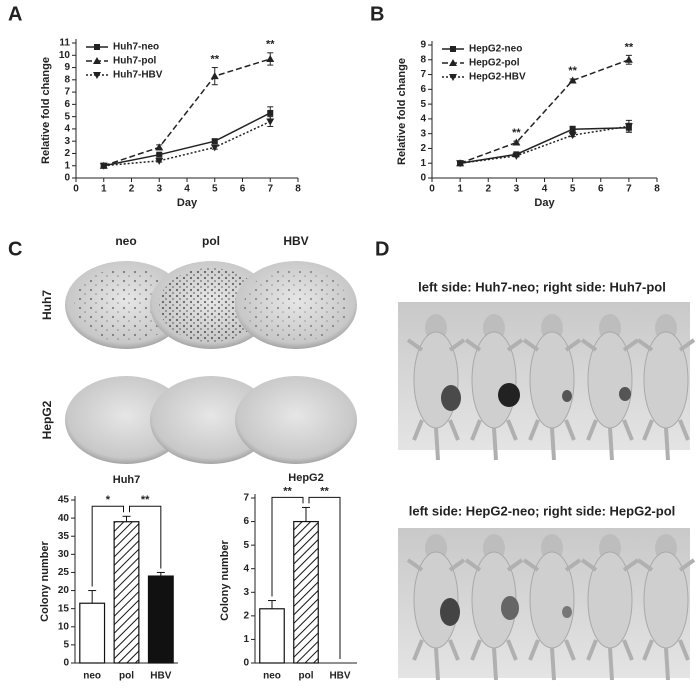 The image size is (700, 688). I want to click on plate-column-label: pol, so click(211, 241).